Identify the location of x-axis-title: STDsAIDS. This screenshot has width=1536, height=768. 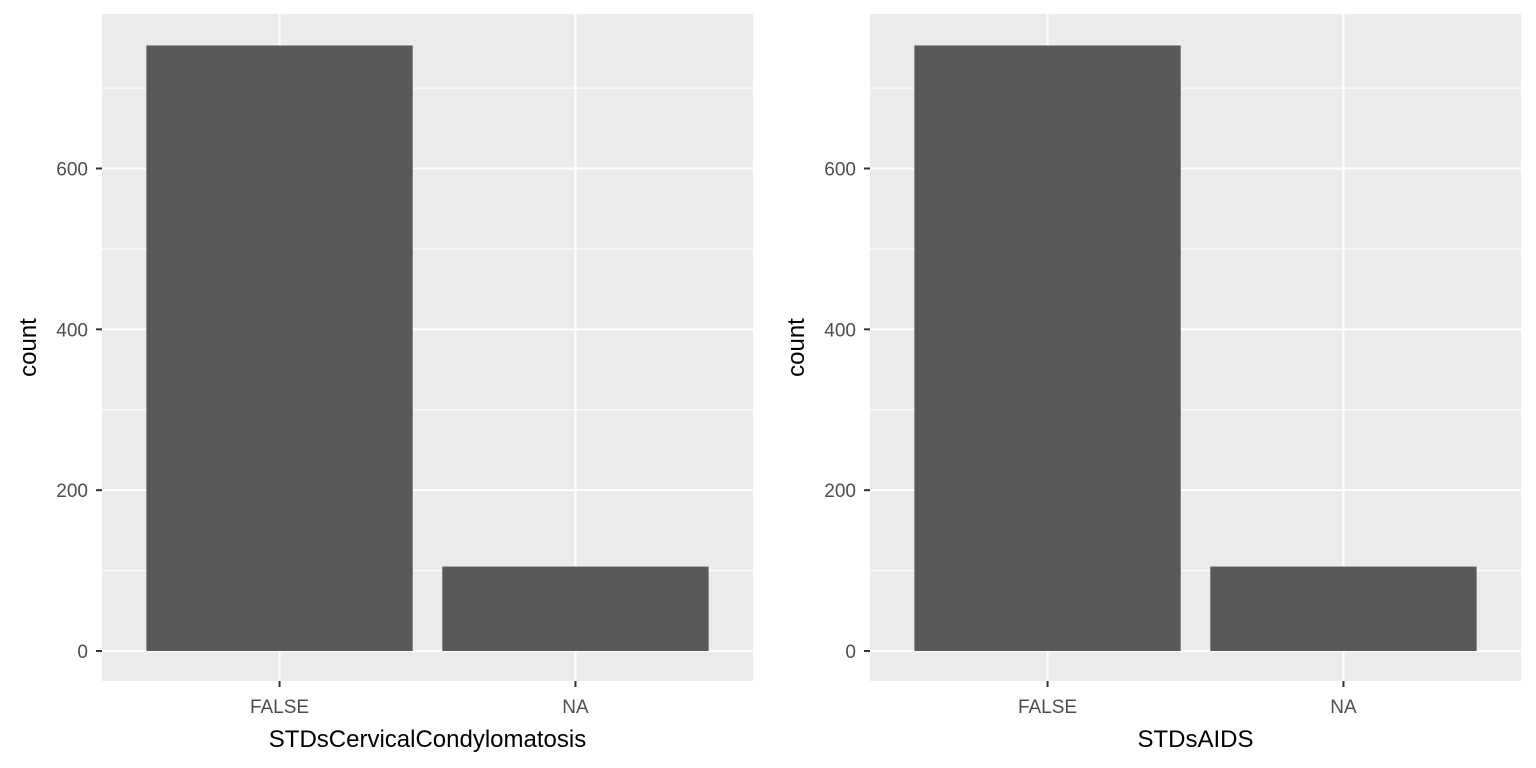
(1195, 739).